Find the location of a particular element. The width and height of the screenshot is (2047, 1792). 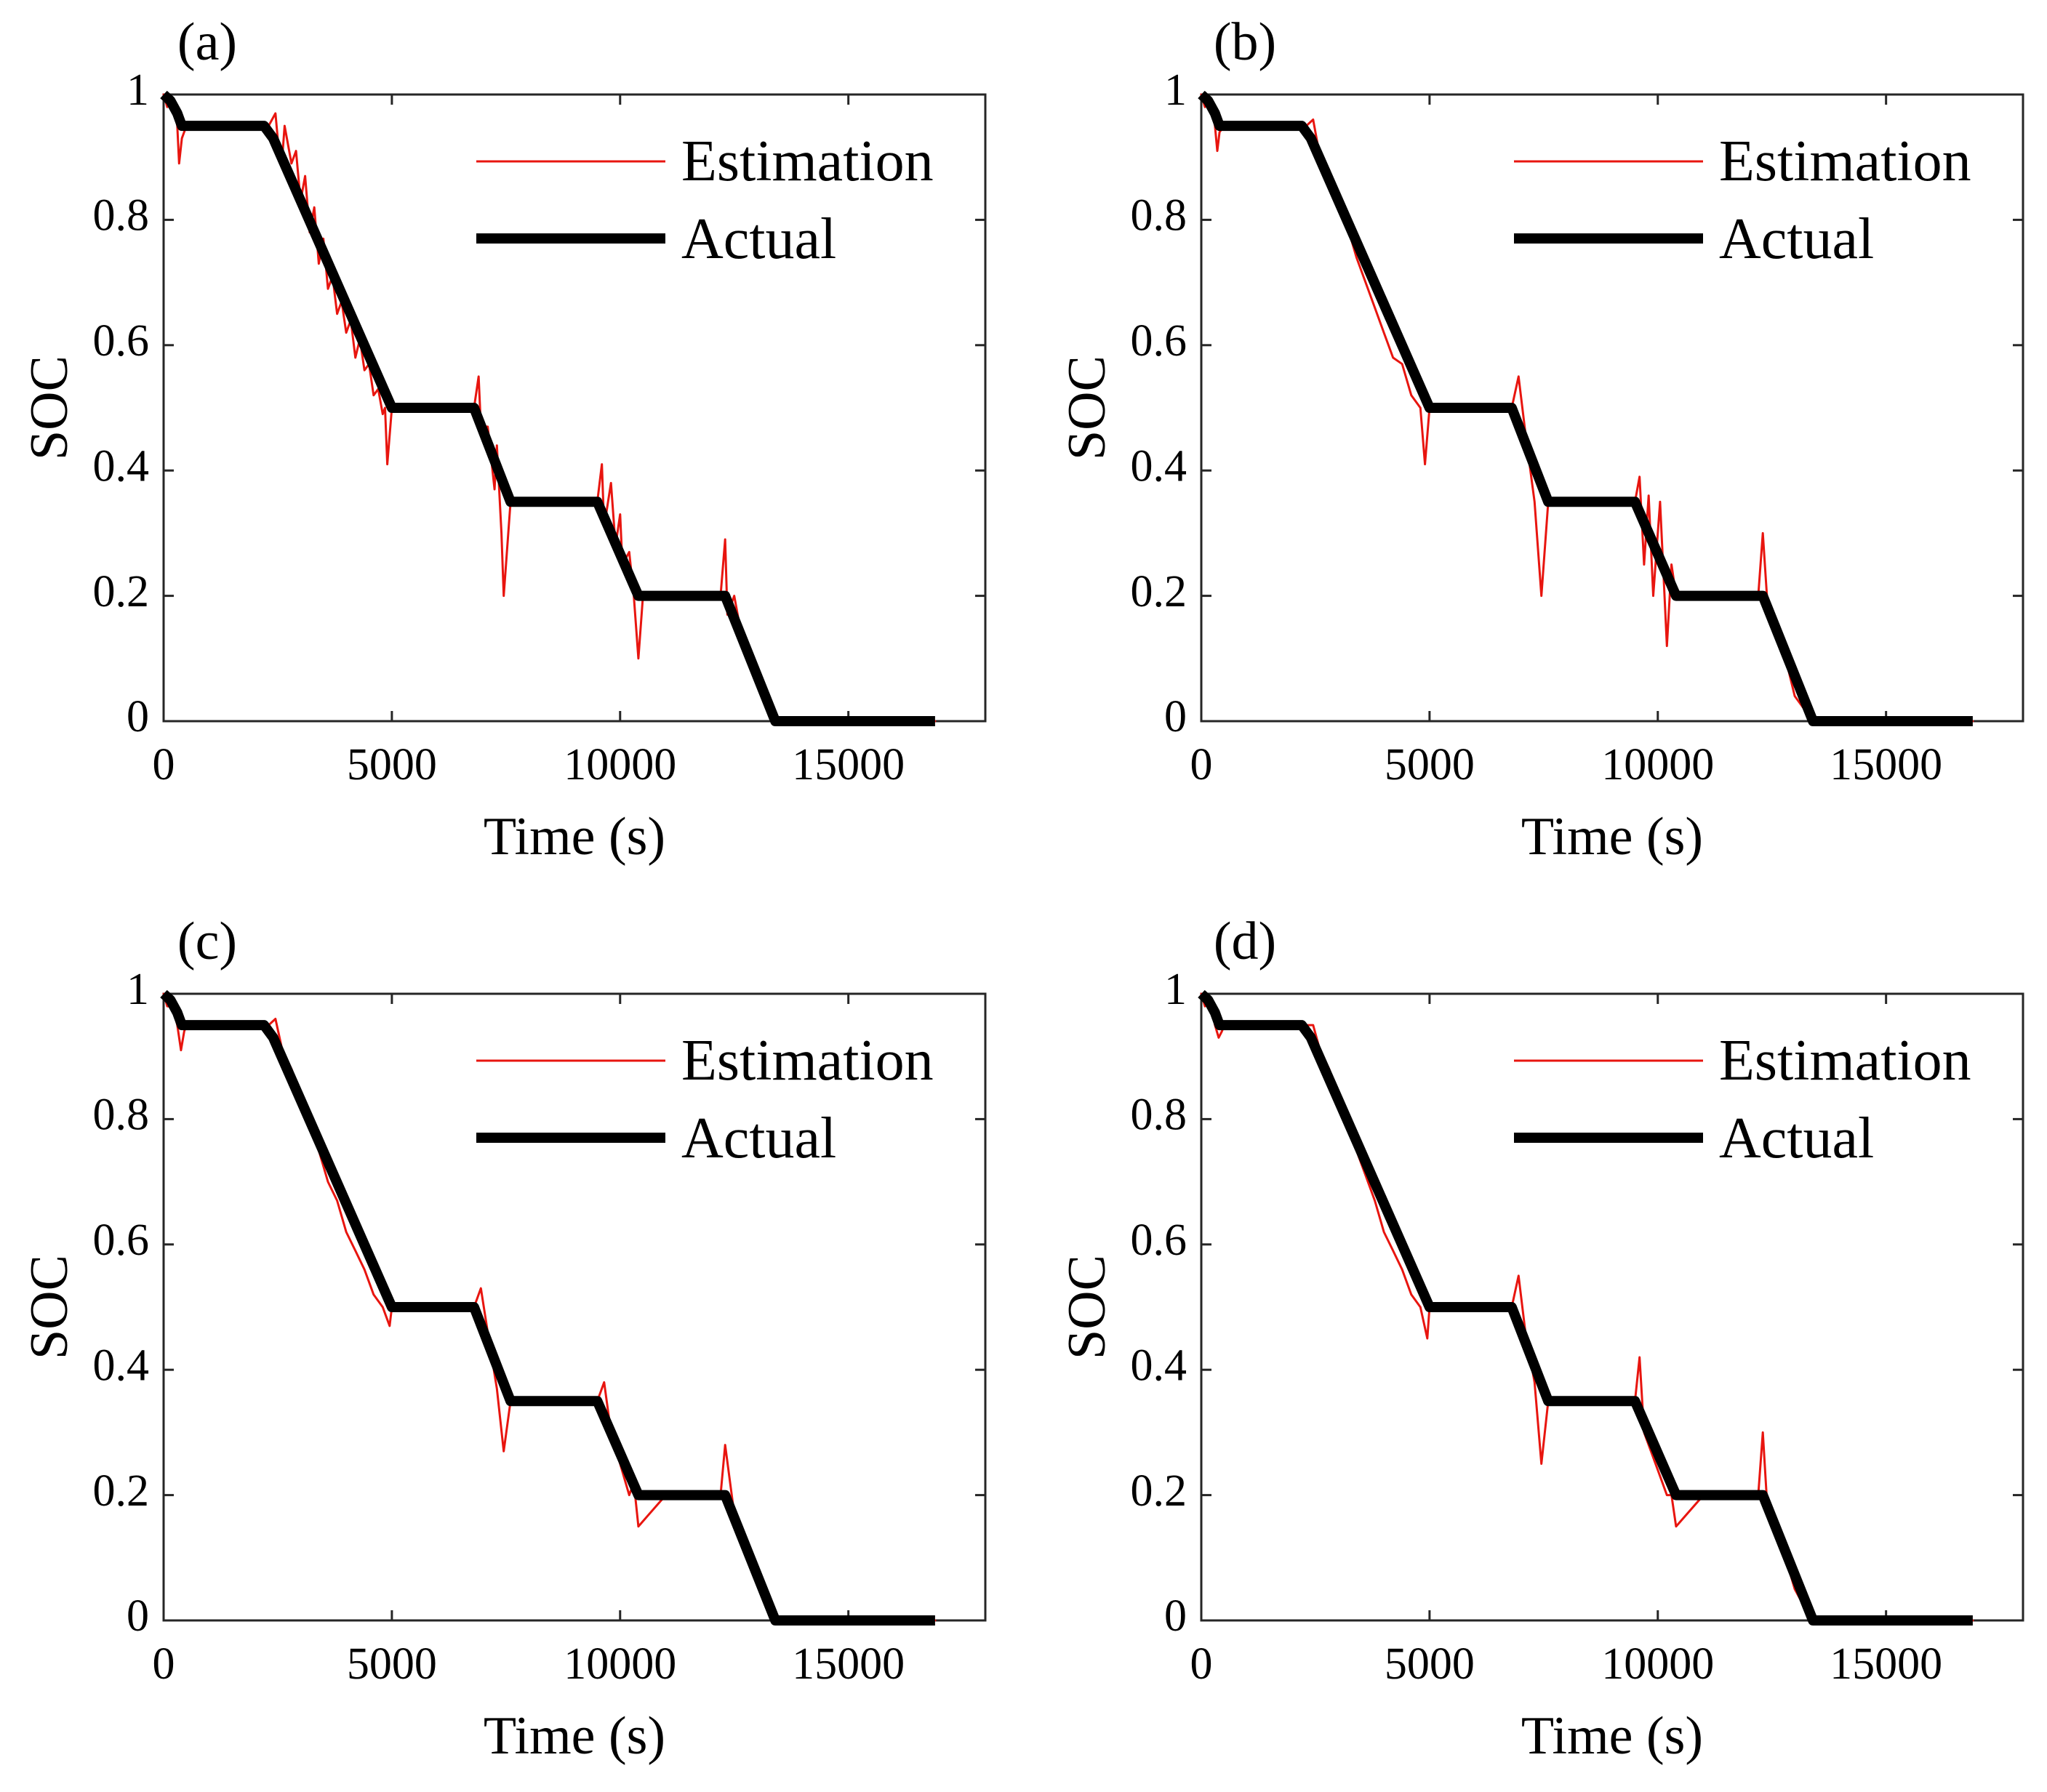

panel-label: (a) is located at coordinates (207, 42).